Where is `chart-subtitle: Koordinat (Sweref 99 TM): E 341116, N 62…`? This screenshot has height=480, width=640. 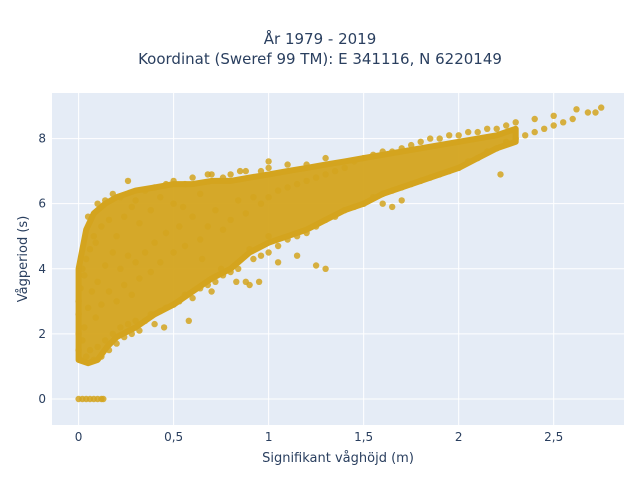 chart-subtitle: Koordinat (Sweref 99 TM): E 341116, N 62… is located at coordinates (320, 59).